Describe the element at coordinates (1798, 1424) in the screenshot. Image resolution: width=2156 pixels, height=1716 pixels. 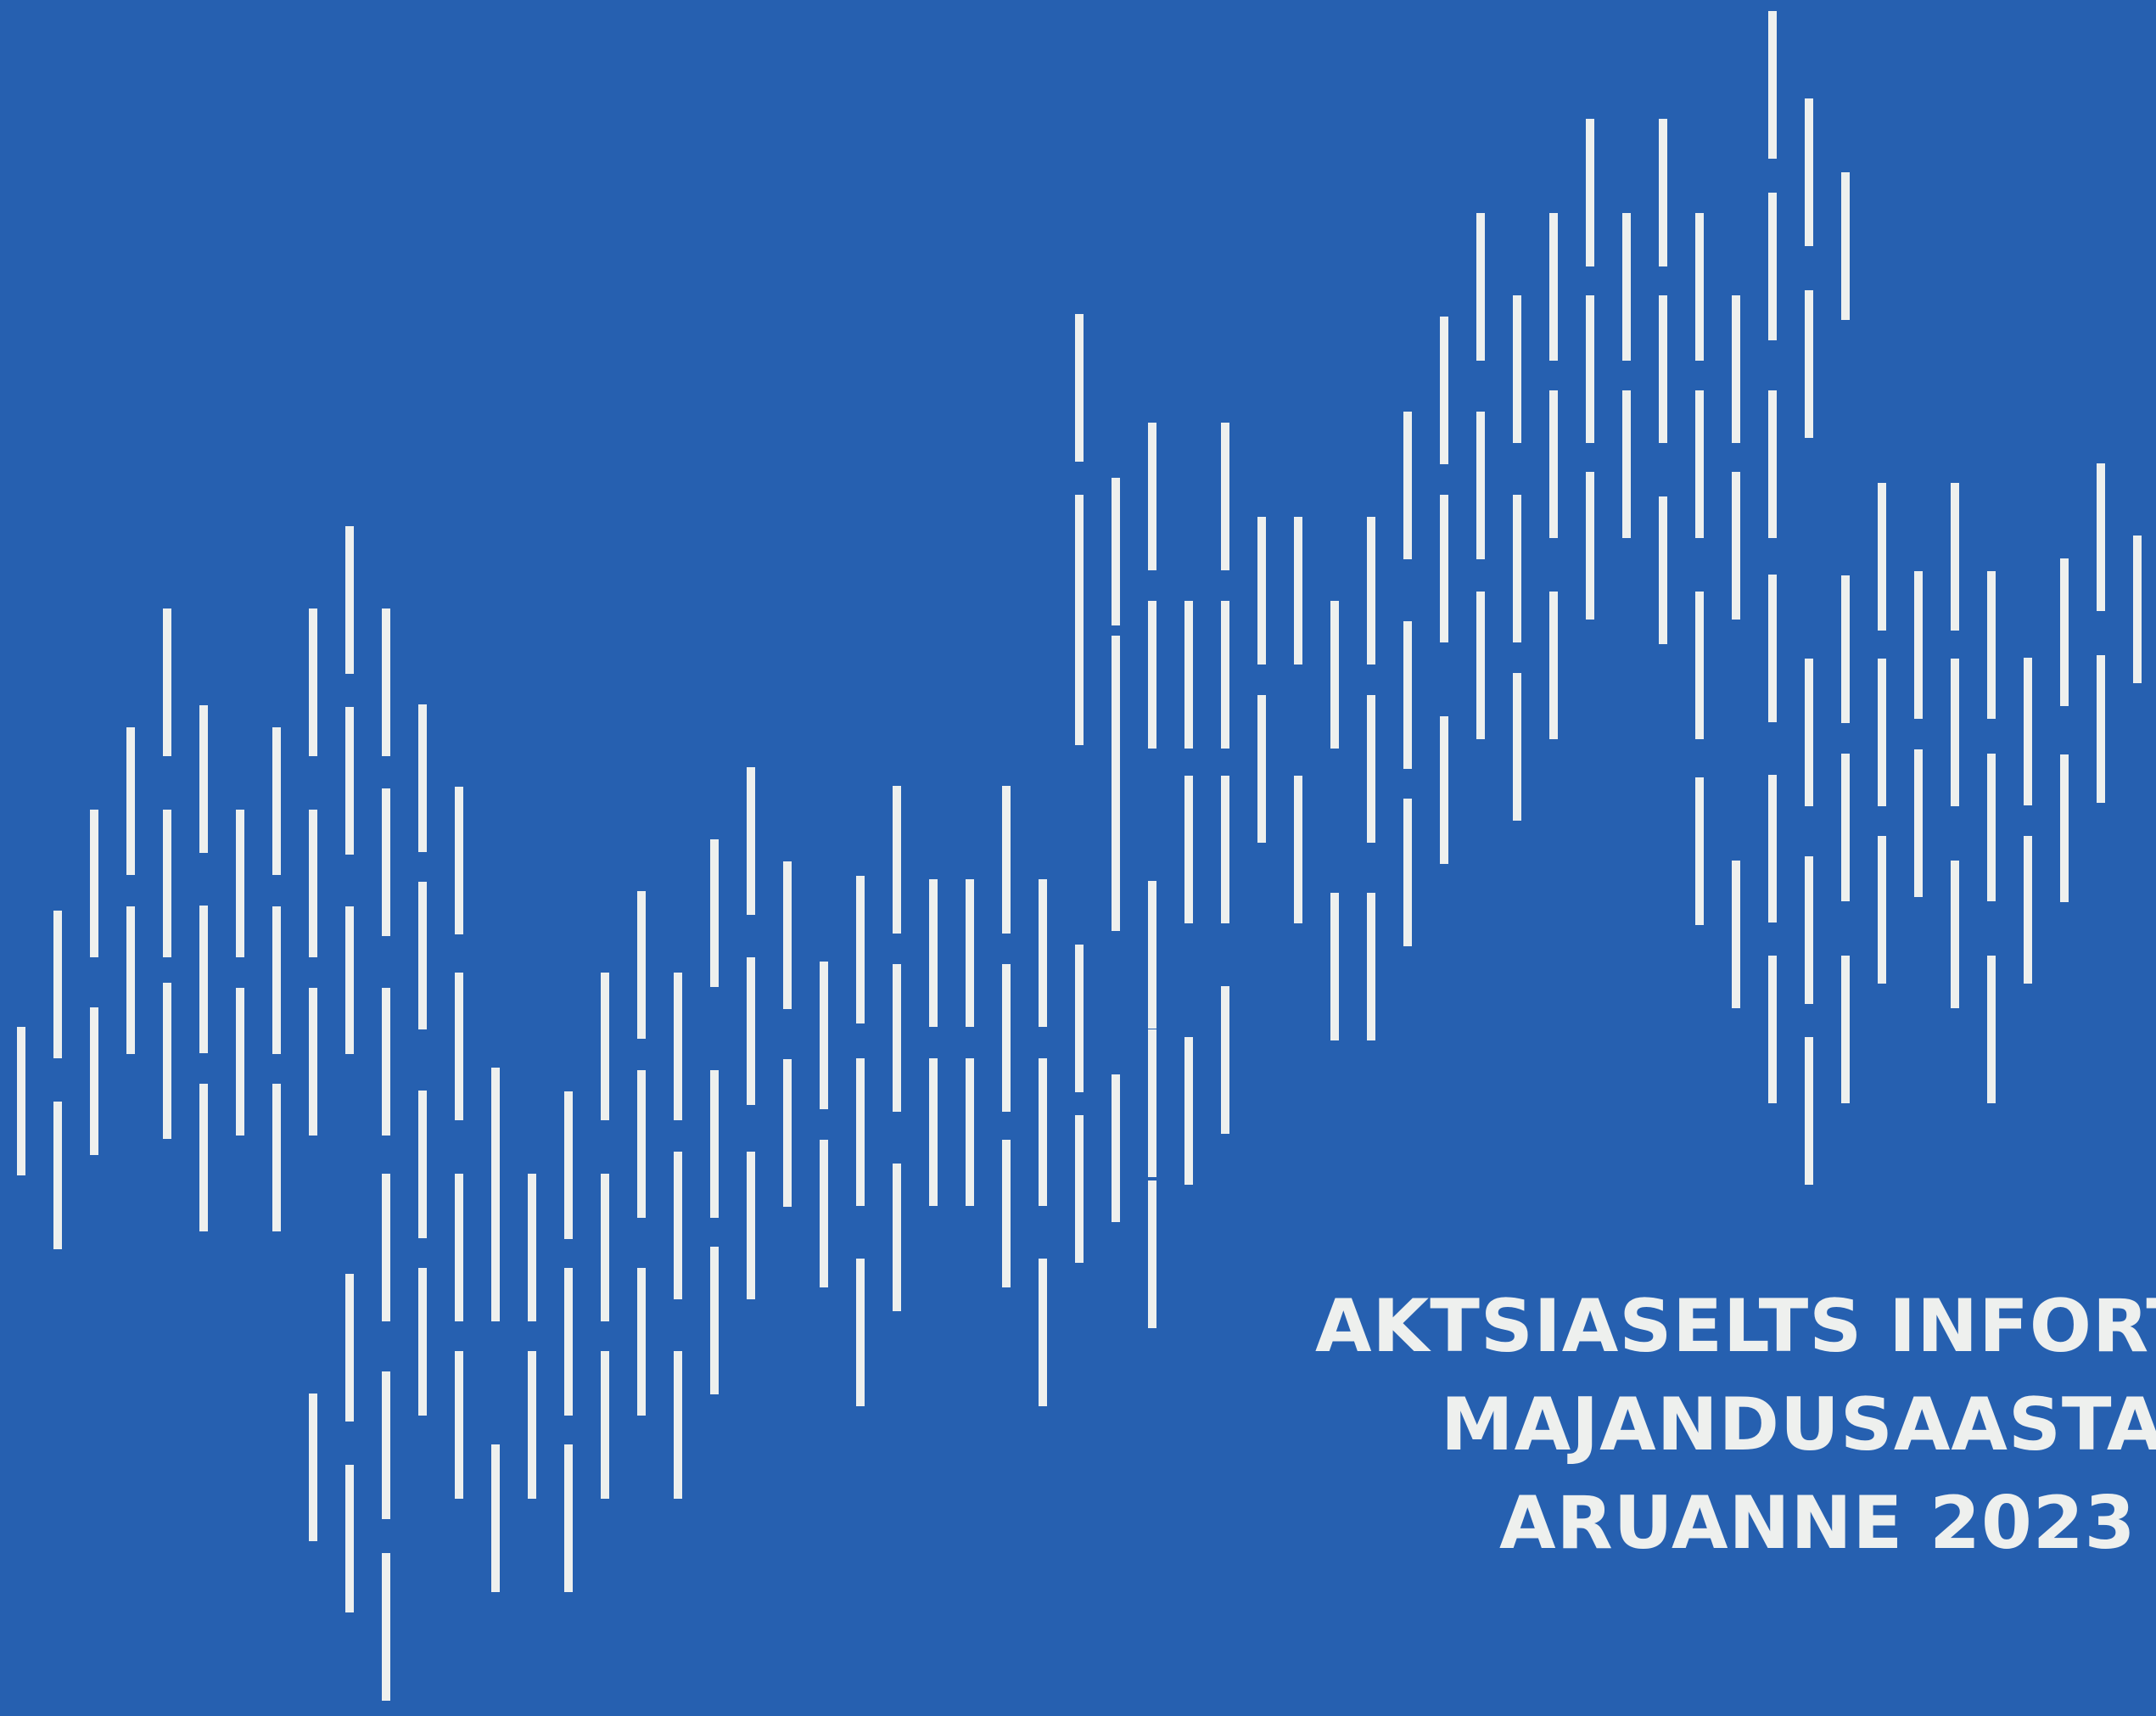
I see `cover-title-line-2: MAJANDUSAASTA` at that location.